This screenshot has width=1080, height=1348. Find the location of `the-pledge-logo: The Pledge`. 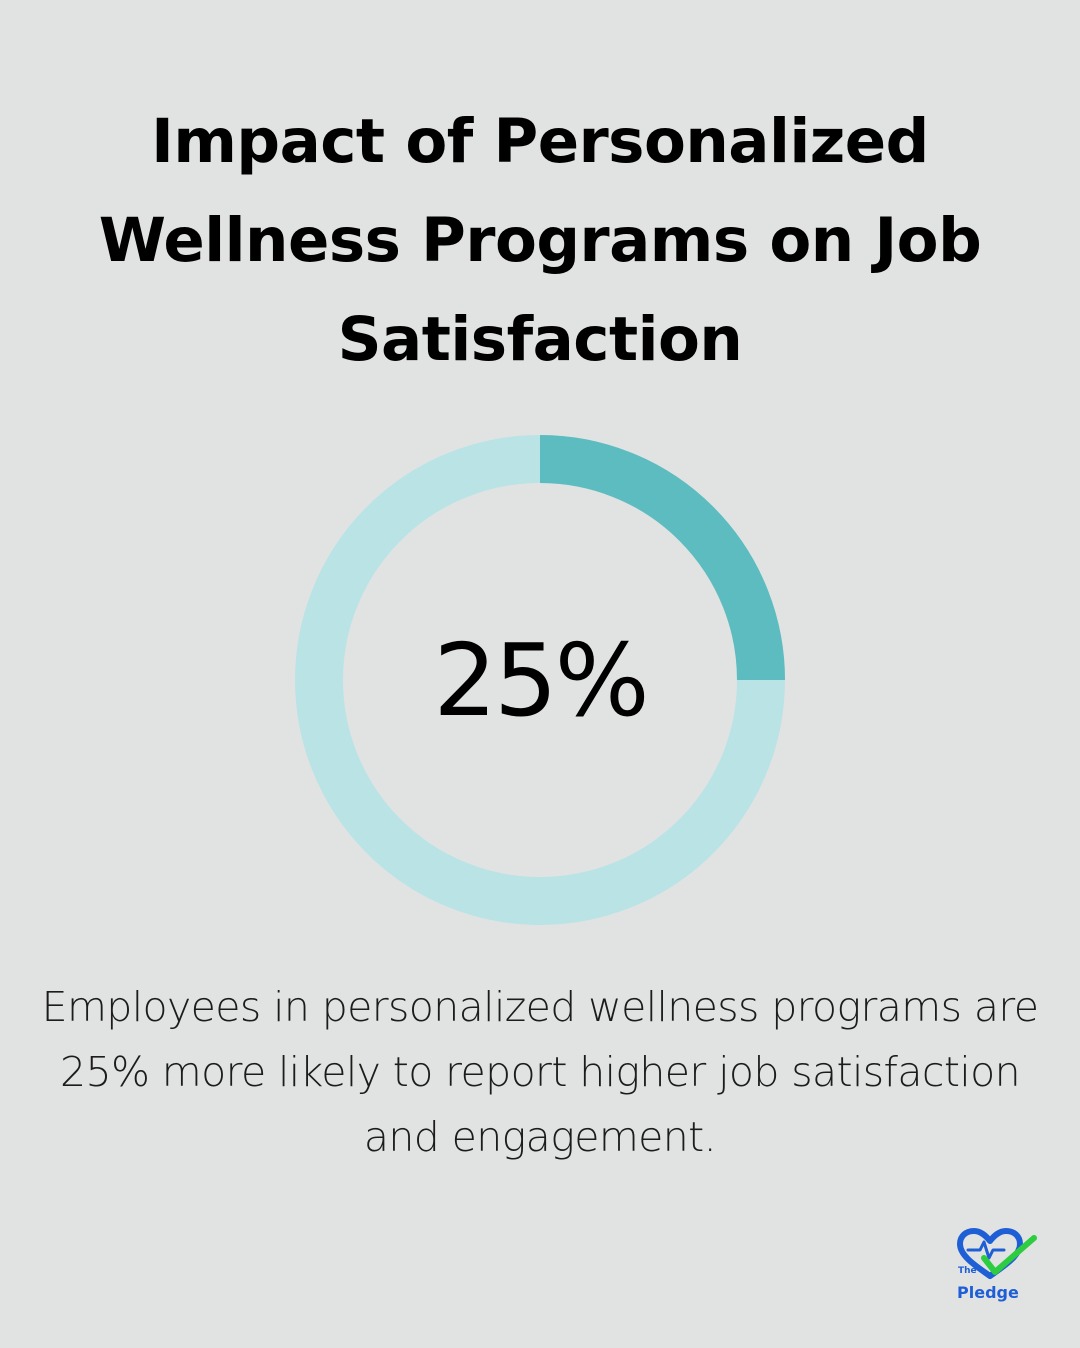

the-pledge-logo: The Pledge is located at coordinates (996, 1268).